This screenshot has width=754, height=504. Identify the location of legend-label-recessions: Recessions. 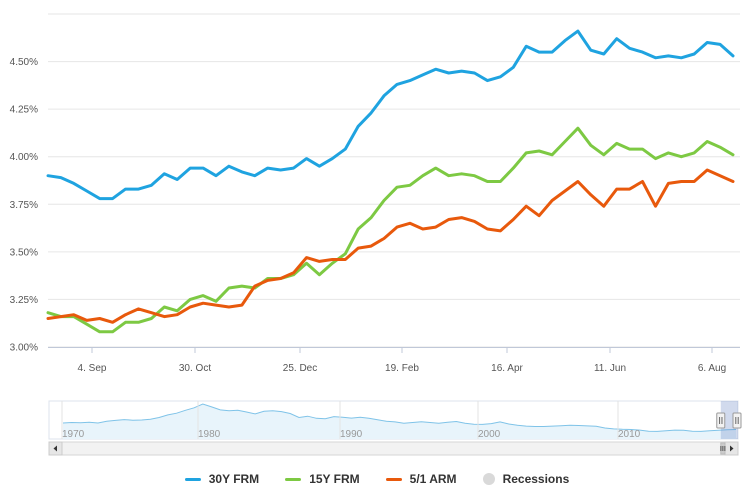
(536, 479).